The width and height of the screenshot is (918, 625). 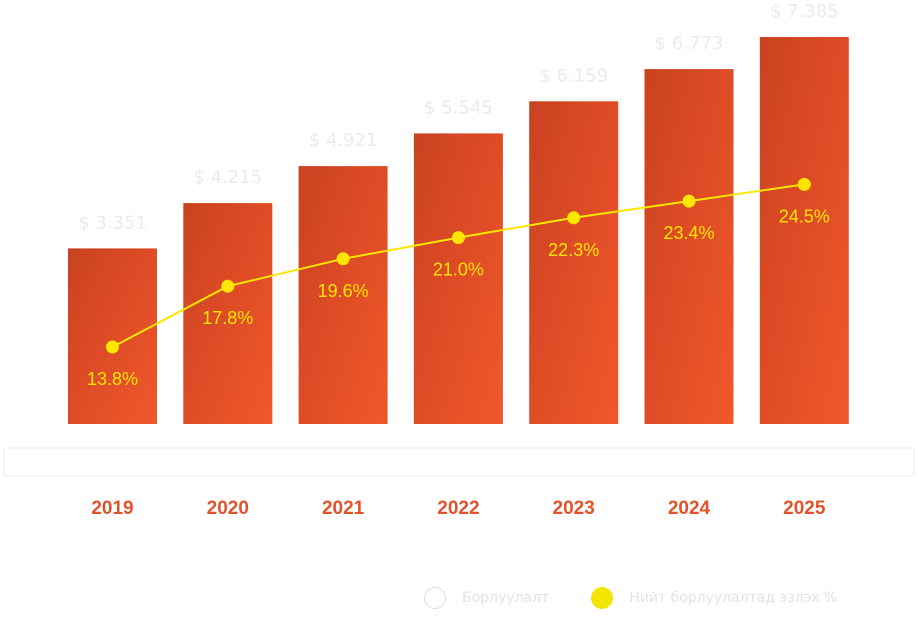 What do you see at coordinates (435, 598) in the screenshot?
I see `legend-swatch-sales` at bounding box center [435, 598].